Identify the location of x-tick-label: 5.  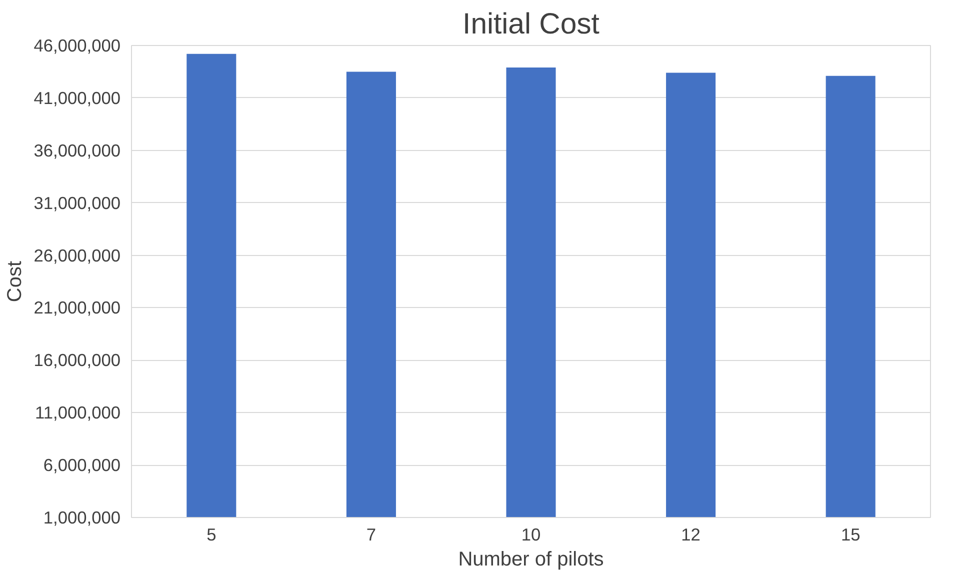
(211, 534).